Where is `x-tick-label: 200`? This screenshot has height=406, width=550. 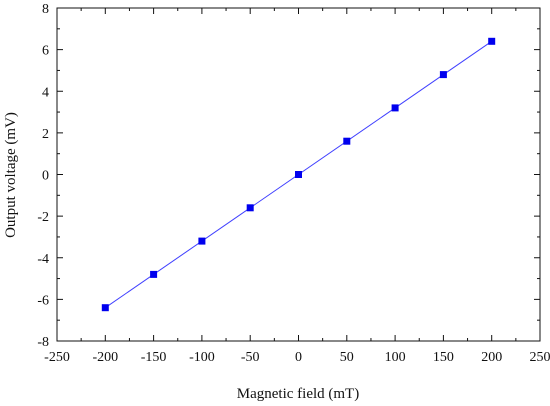
x-tick-label: 200 is located at coordinates (491, 357).